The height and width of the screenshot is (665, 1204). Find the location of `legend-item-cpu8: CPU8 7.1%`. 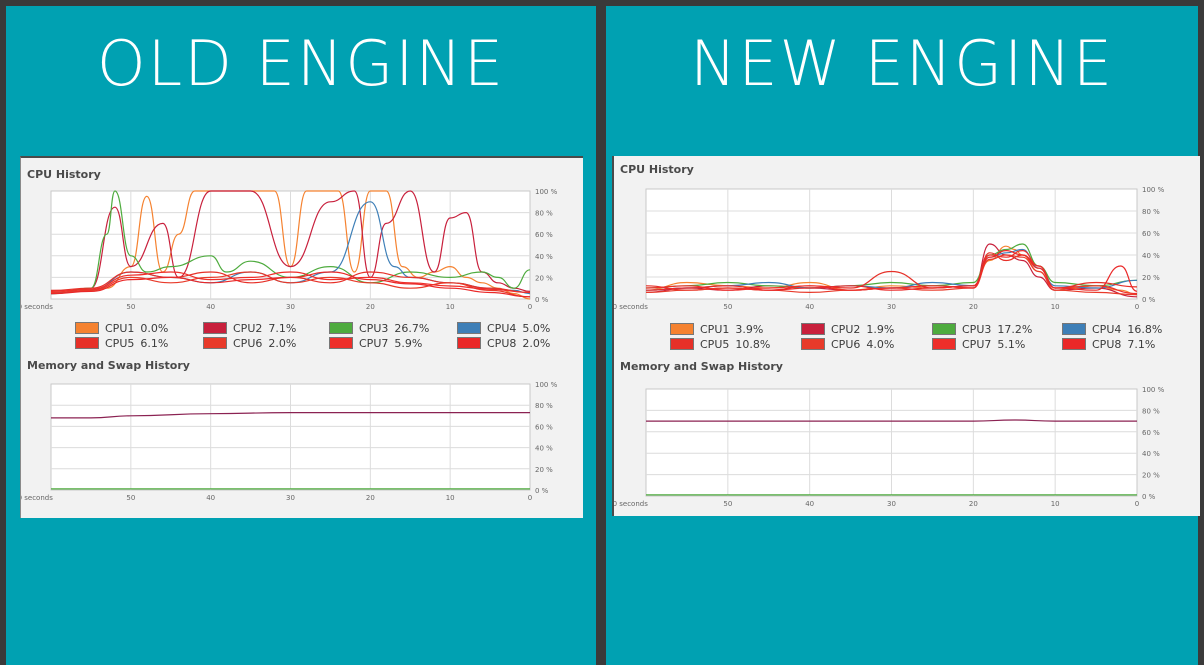

legend-item-cpu8: CPU8 7.1% is located at coordinates (1108, 344).